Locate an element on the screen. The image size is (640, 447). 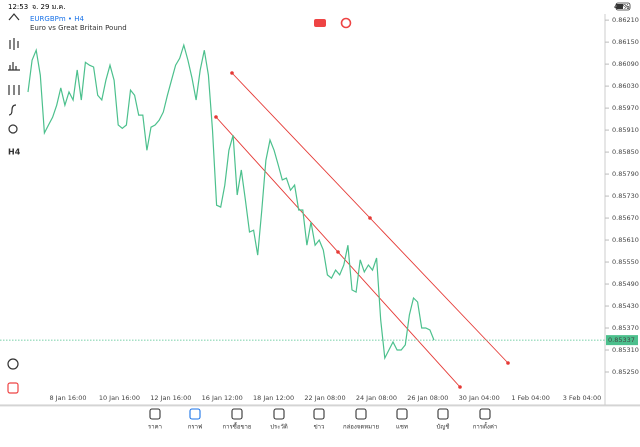
y-tick-label: 0.85790 is located at coordinates (625, 174).